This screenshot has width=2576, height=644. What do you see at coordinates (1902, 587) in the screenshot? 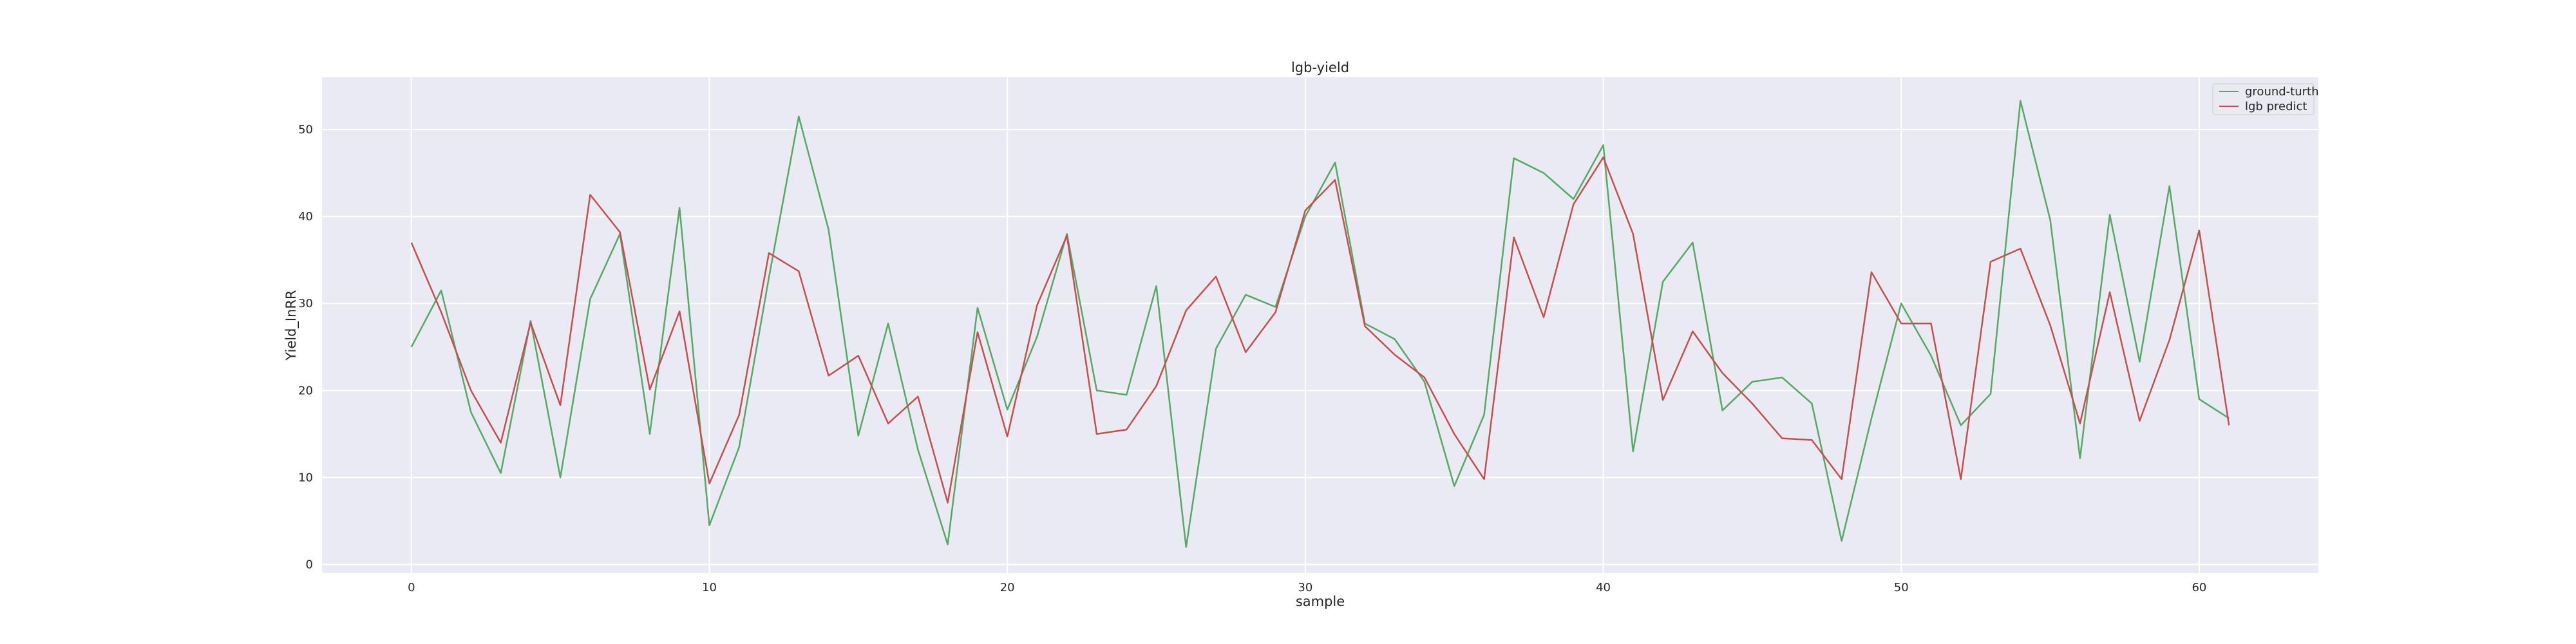
I see `x-tick-label: 50` at bounding box center [1902, 587].